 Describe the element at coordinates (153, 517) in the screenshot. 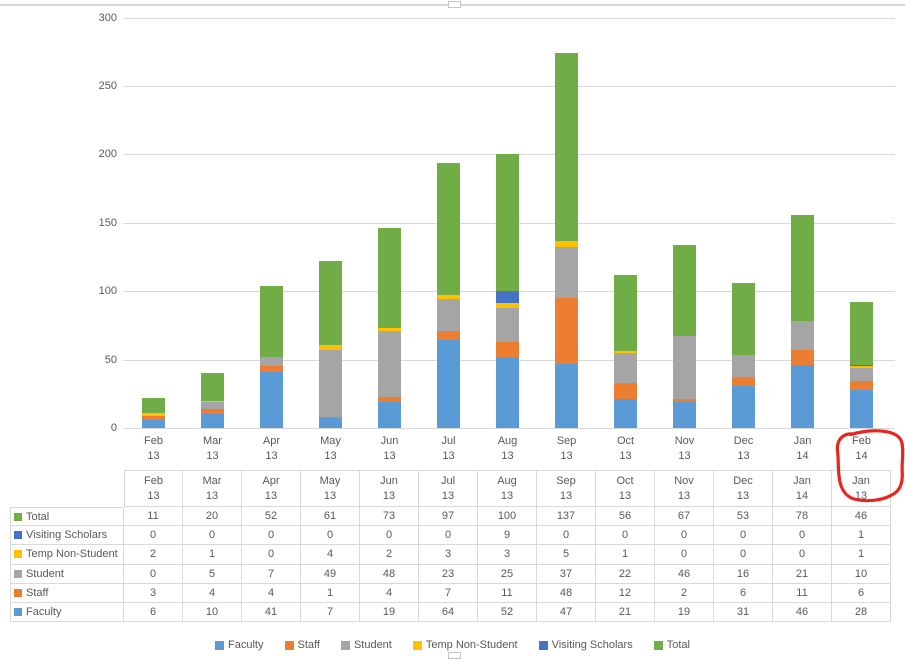

I see `table-cell-total-0: 11` at that location.